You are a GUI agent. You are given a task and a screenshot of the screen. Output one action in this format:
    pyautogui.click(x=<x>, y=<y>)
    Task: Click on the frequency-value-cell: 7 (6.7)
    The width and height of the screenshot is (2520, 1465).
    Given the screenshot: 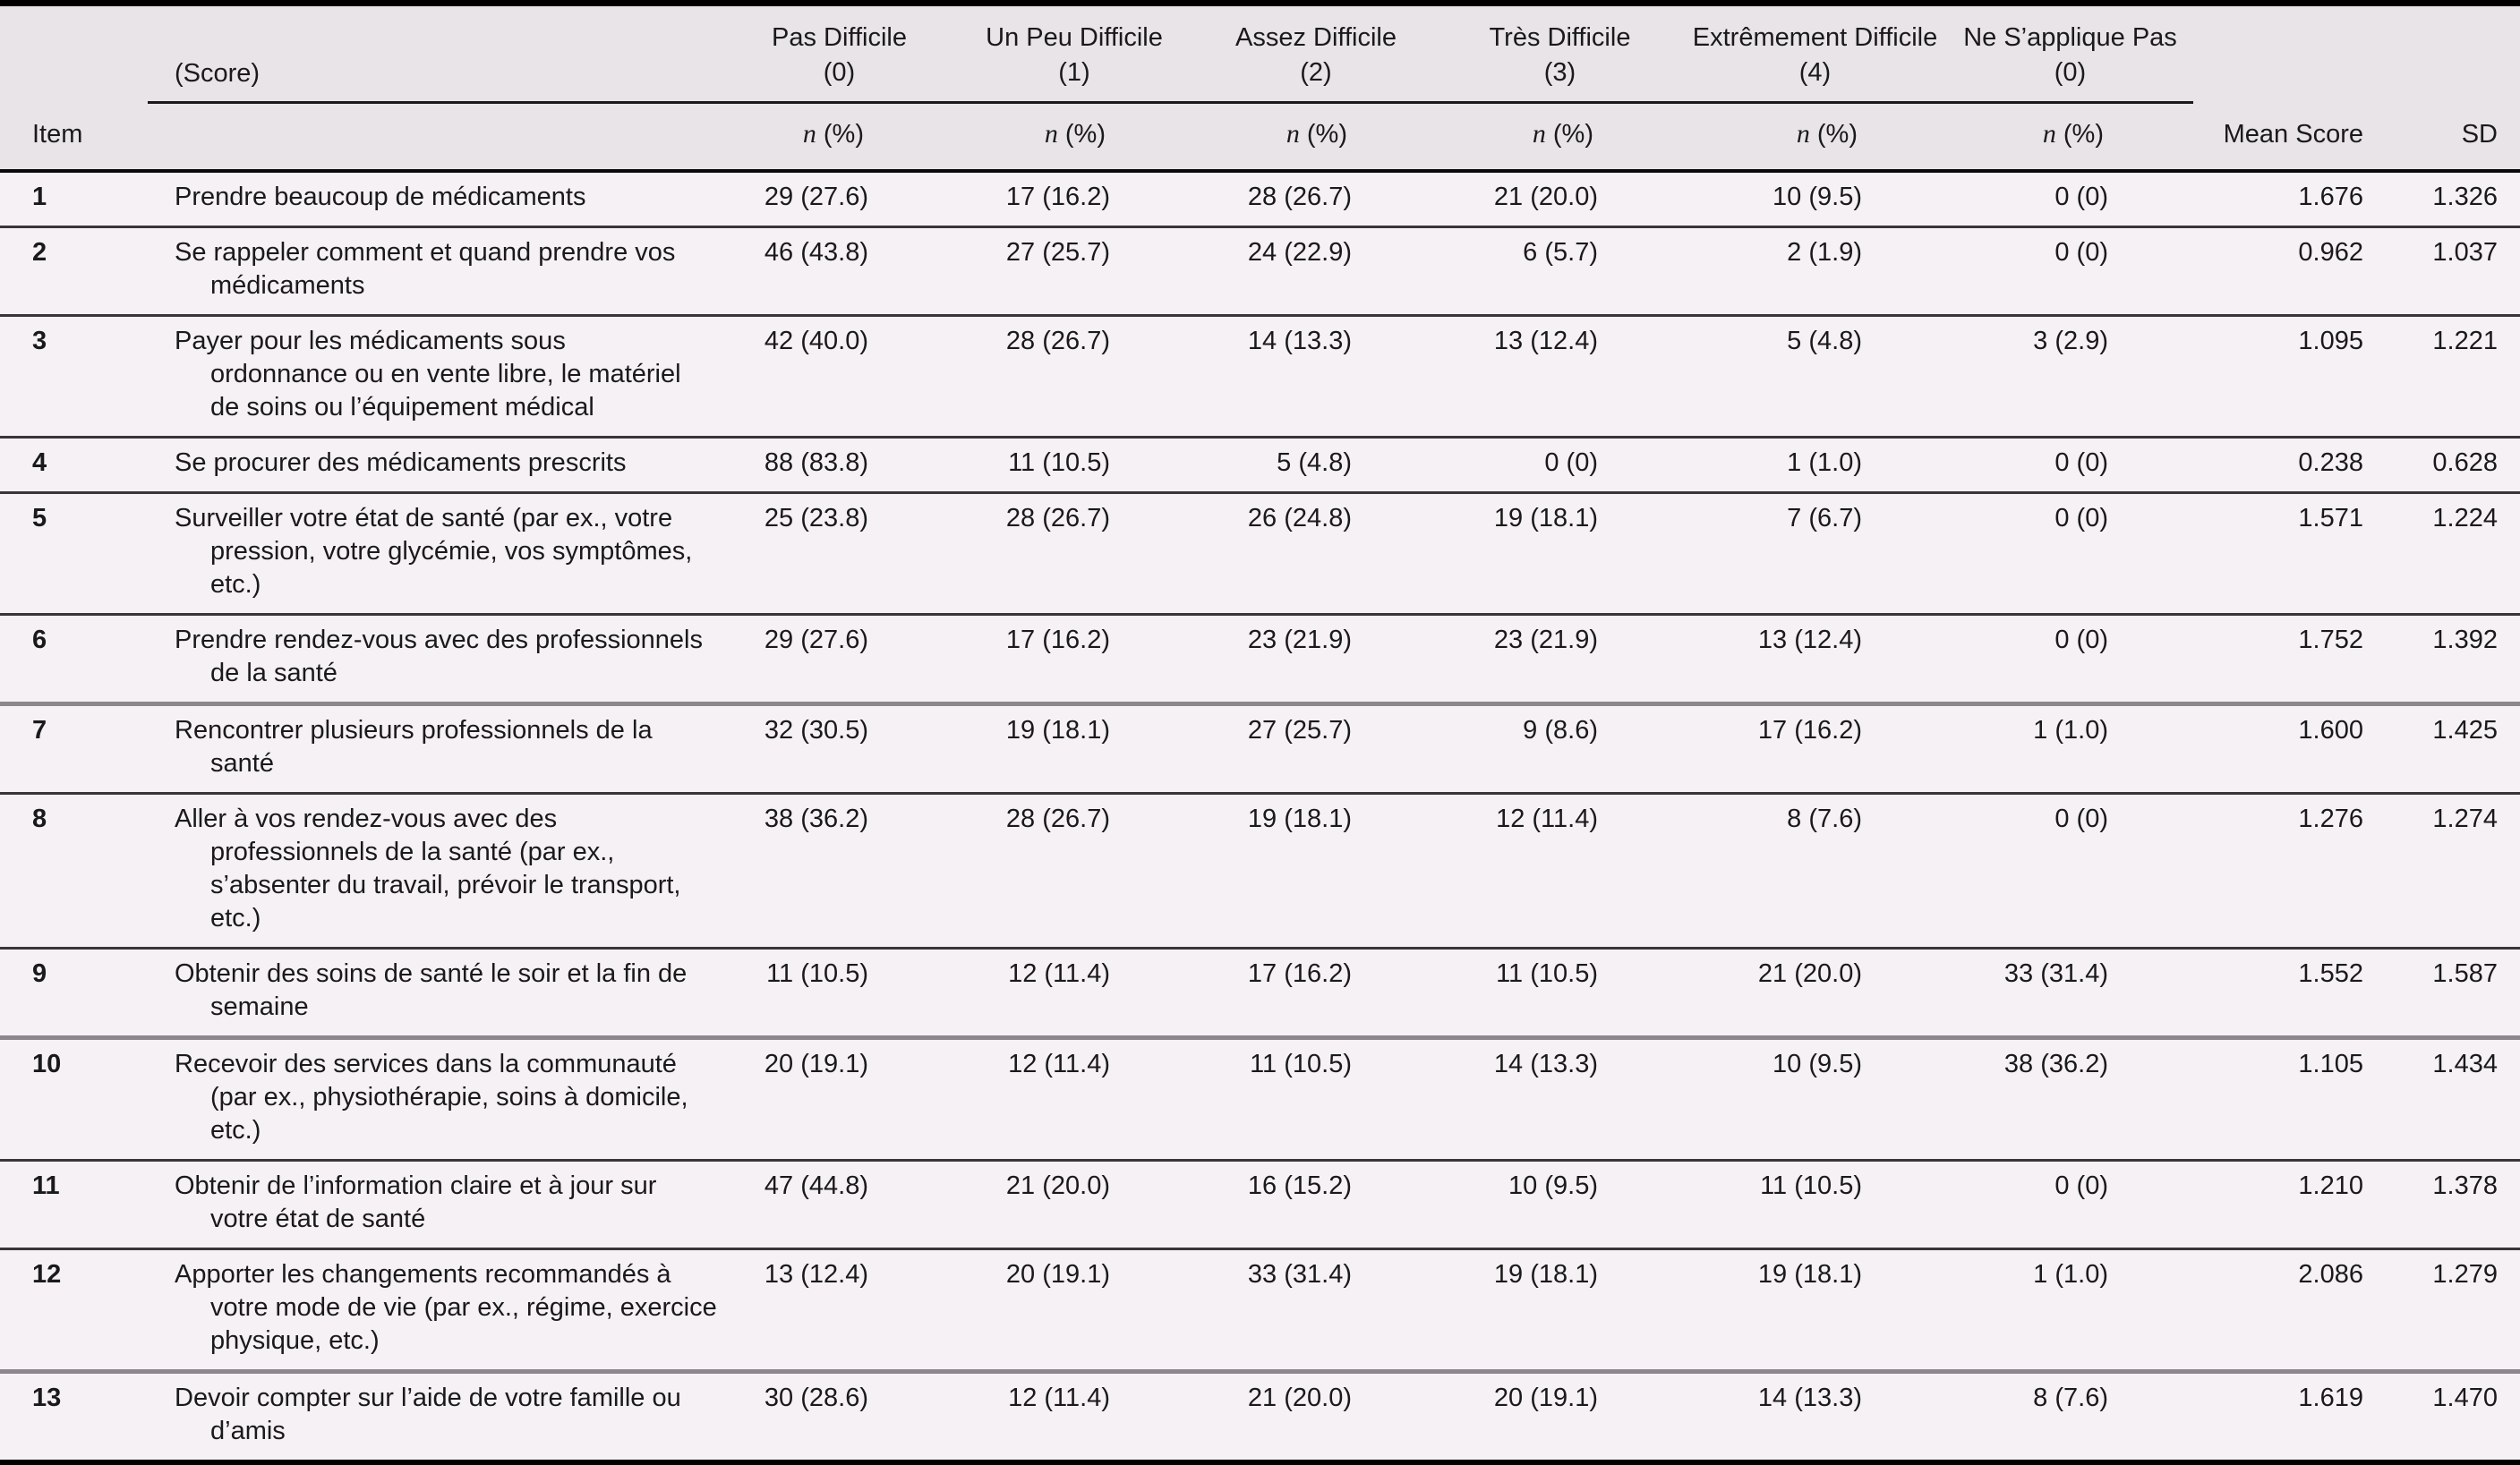 What is the action you would take?
    pyautogui.click(x=1824, y=518)
    